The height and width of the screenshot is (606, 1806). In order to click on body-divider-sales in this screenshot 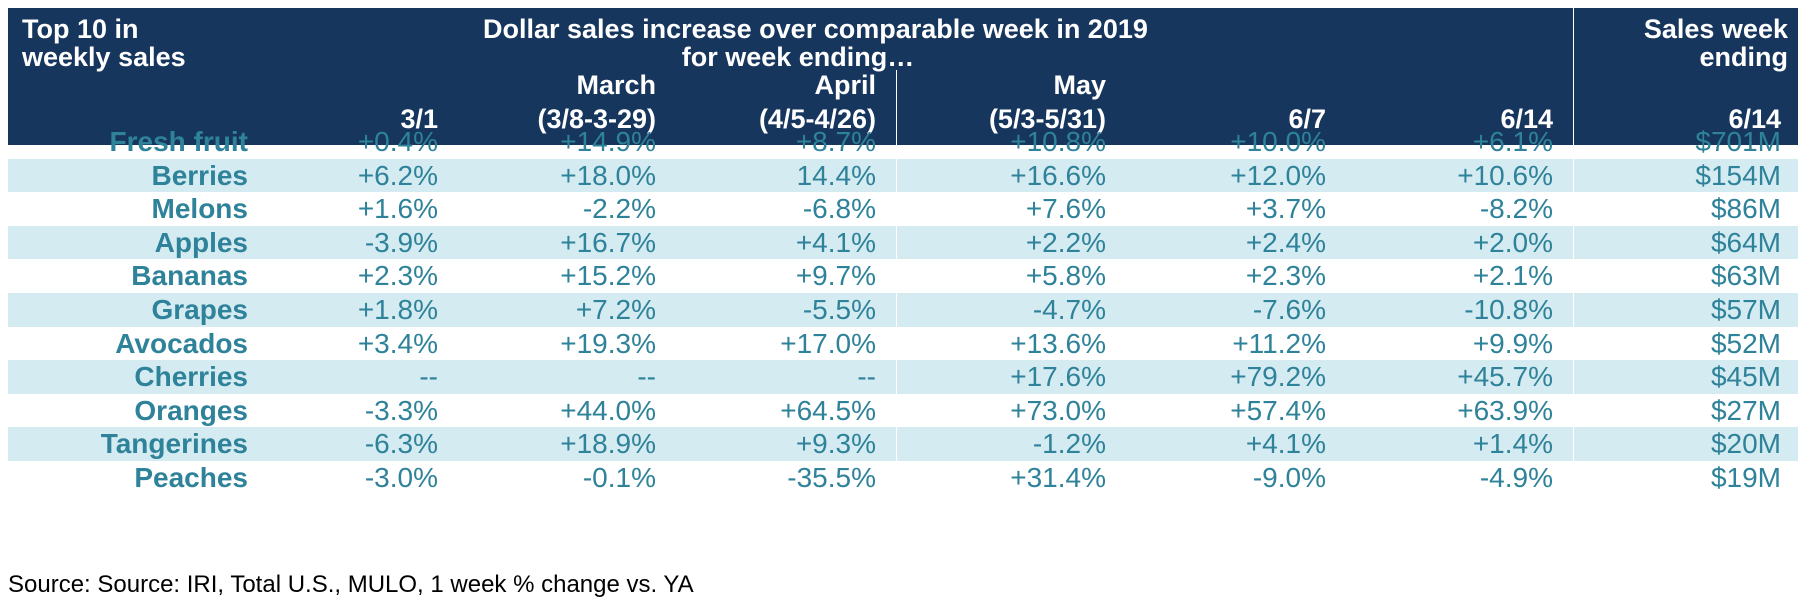, I will do `click(1573, 310)`.